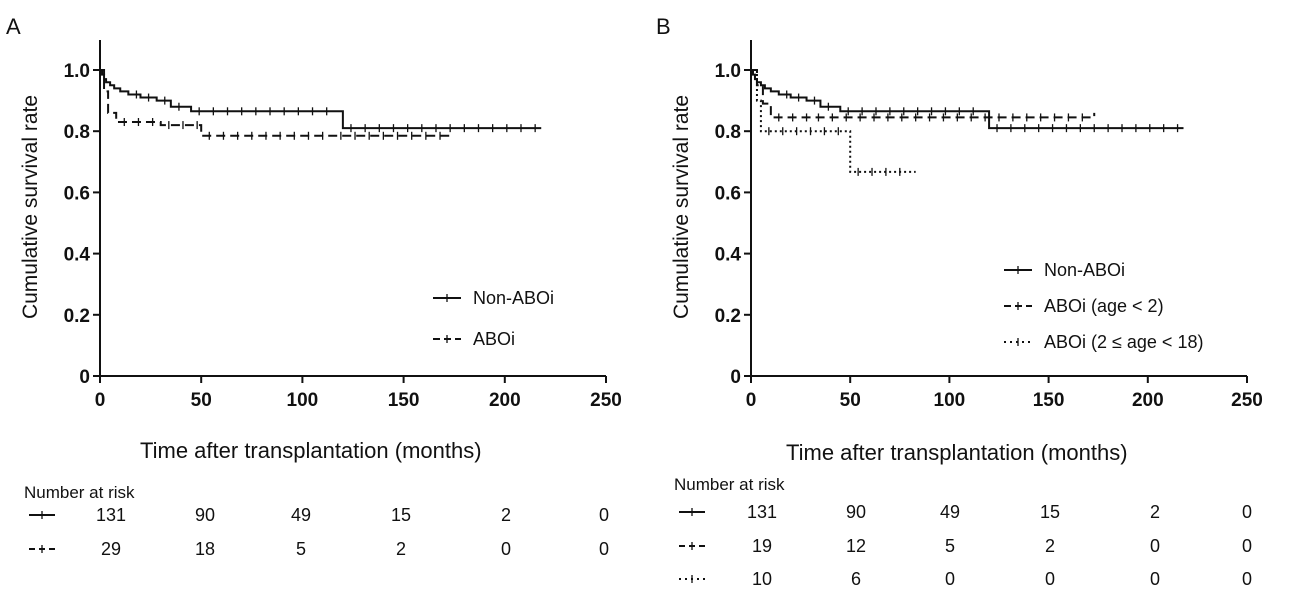  I want to click on legend-label: ABOi (age < 2), so click(1104, 306).